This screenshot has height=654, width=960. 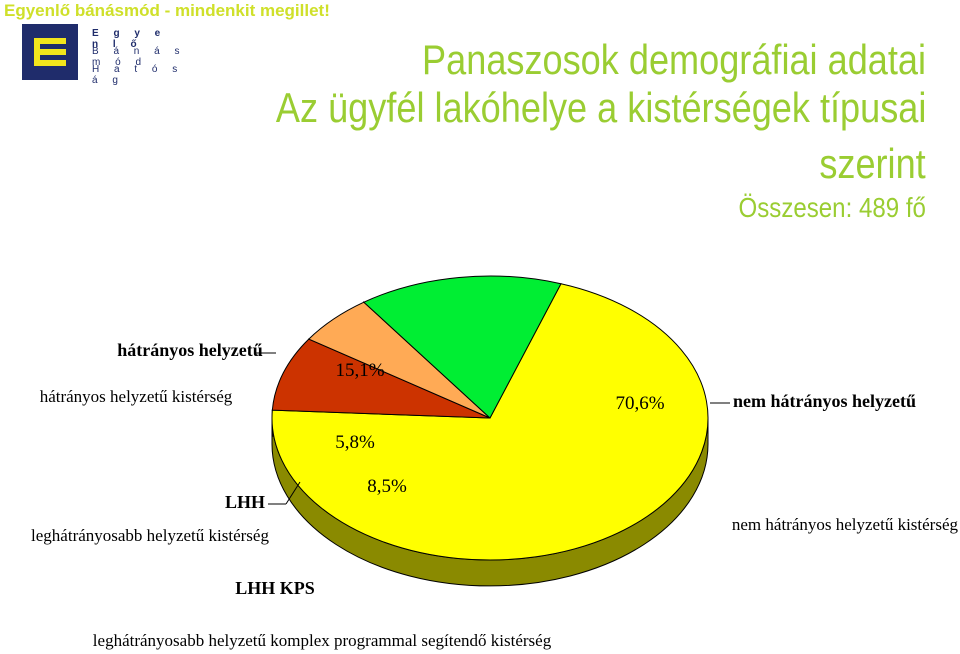 I want to click on logo-line-1: E g y e n l ő, so click(x=129, y=39).